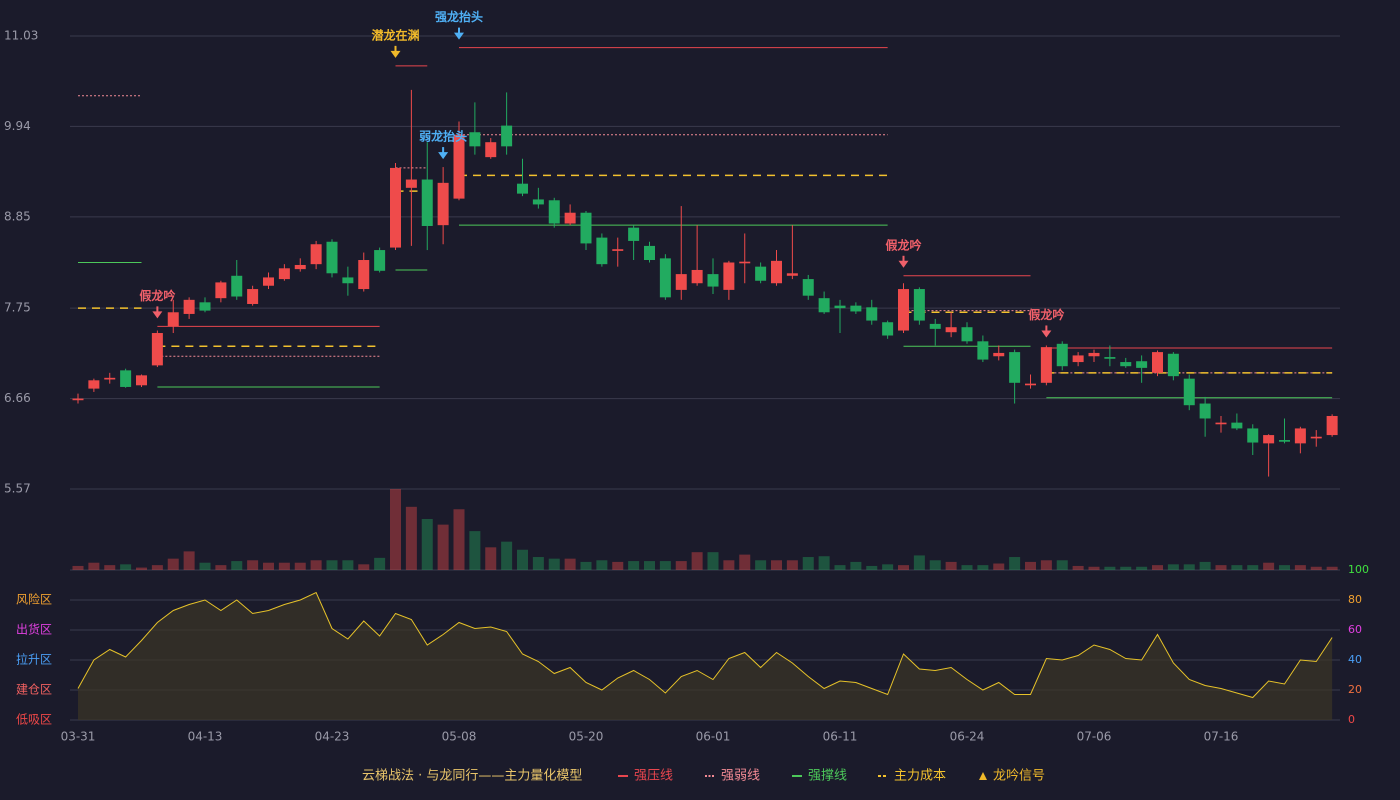  What do you see at coordinates (34, 659) in the screenshot?
I see `zone-label: 拉升区` at bounding box center [34, 659].